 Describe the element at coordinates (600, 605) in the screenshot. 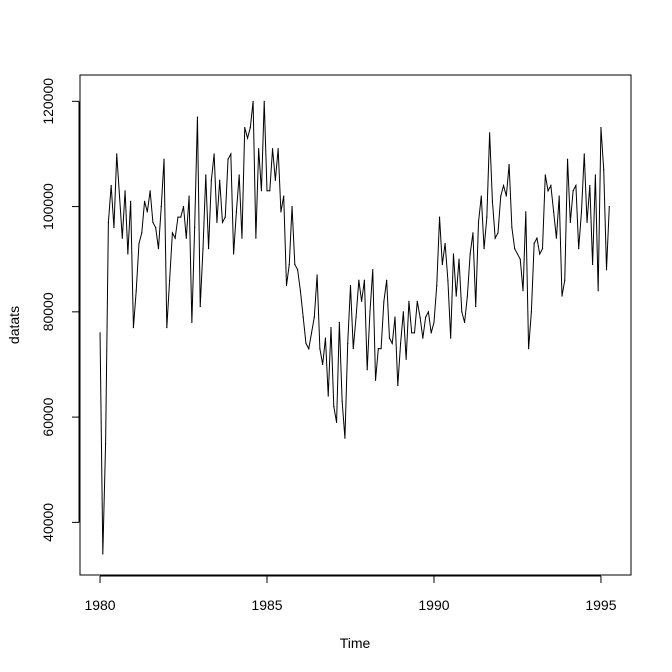

I see `x-tick-label: 1995` at that location.